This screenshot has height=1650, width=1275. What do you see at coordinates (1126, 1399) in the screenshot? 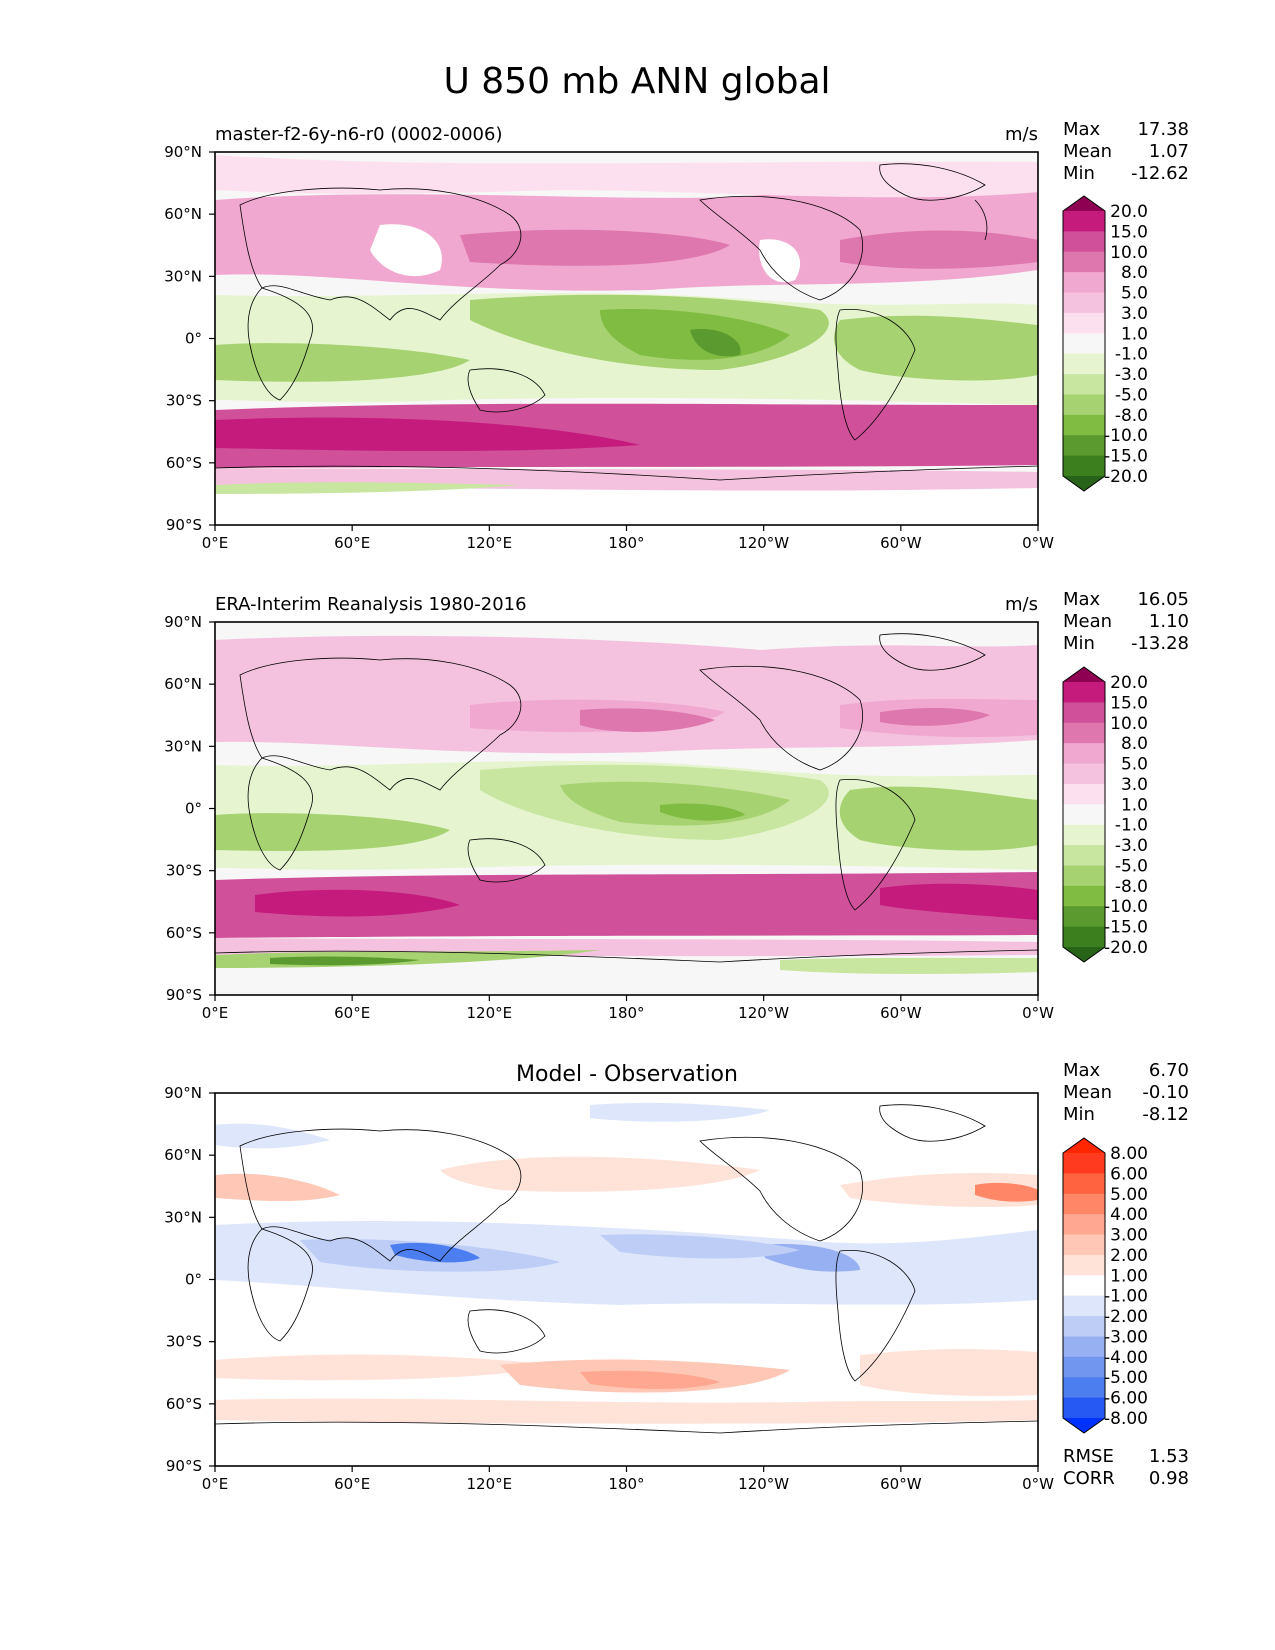
I see `colorbar-tick-label: -6.00` at bounding box center [1126, 1399].